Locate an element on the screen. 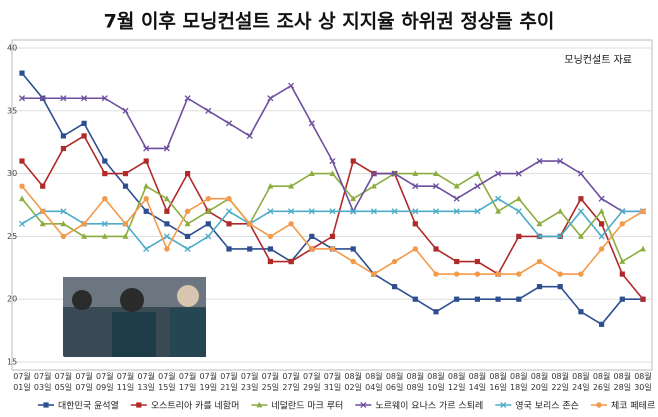  x-tick-label: 08월 14일 is located at coordinates (477, 382).